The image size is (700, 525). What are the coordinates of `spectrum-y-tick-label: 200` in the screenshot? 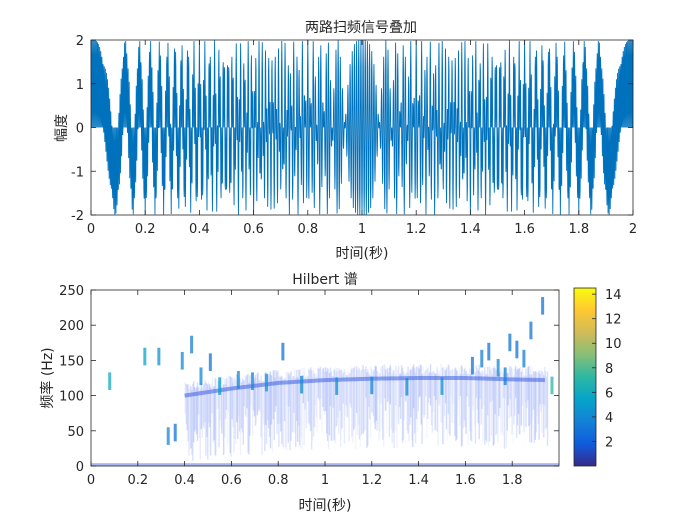 It's located at (71, 326).